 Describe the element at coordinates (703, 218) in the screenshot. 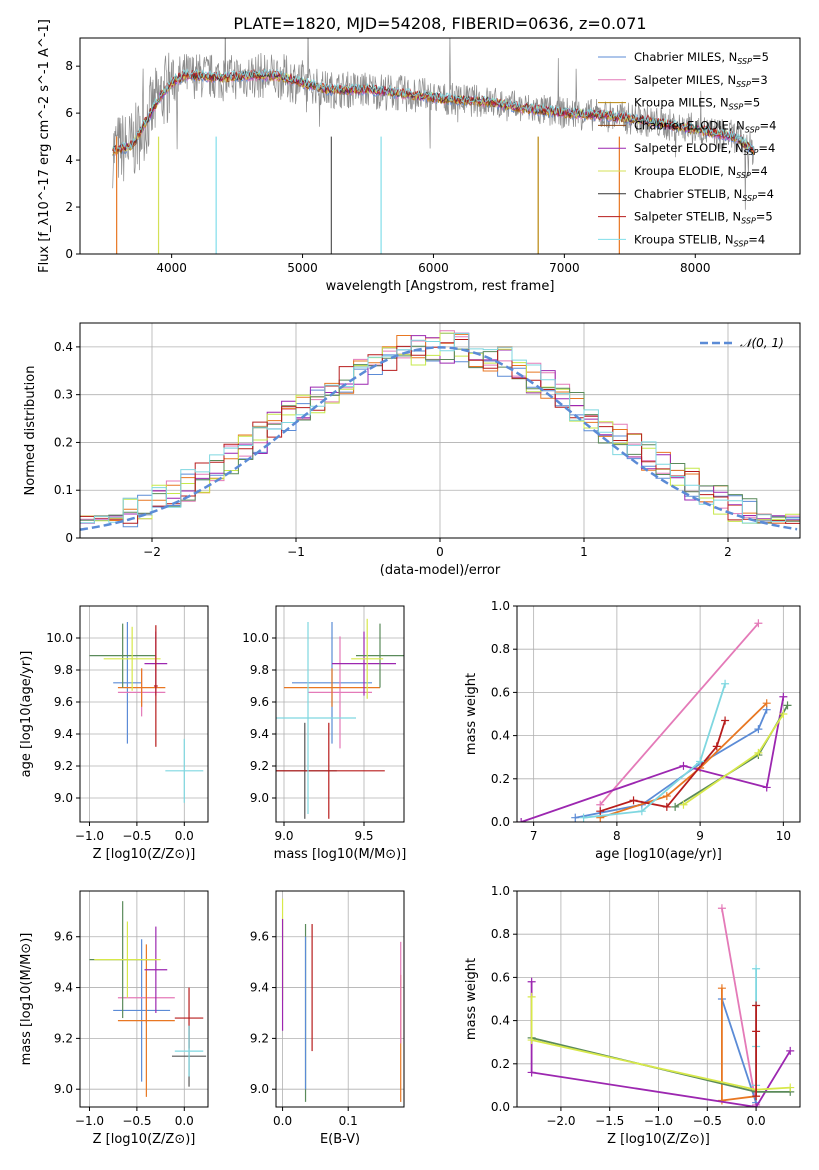

I see `legend-label: Salpeter STELIB, NSSP=5` at that location.